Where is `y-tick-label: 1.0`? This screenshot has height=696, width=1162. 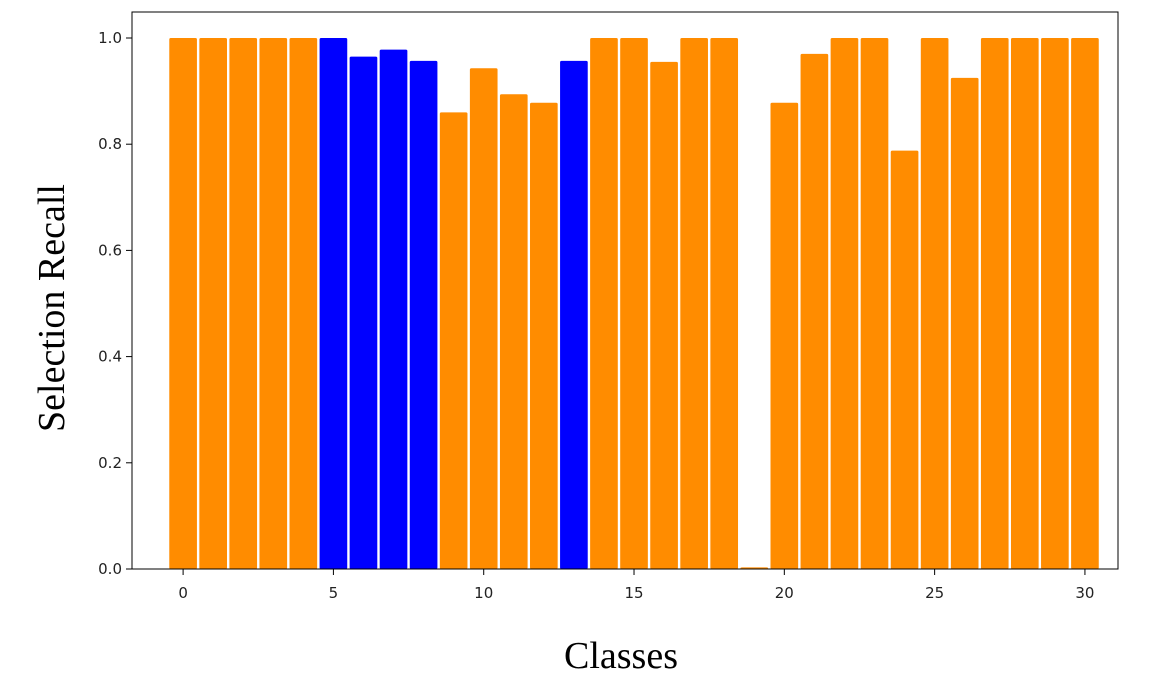
y-tick-label: 1.0 is located at coordinates (110, 38).